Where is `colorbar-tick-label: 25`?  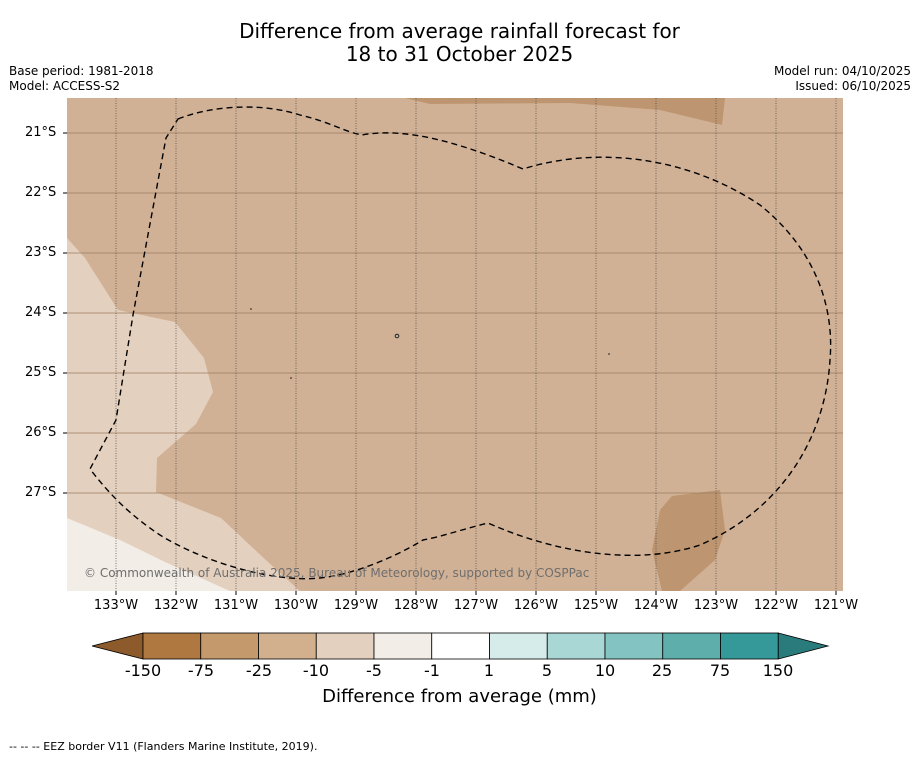 colorbar-tick-label: 25 is located at coordinates (662, 670).